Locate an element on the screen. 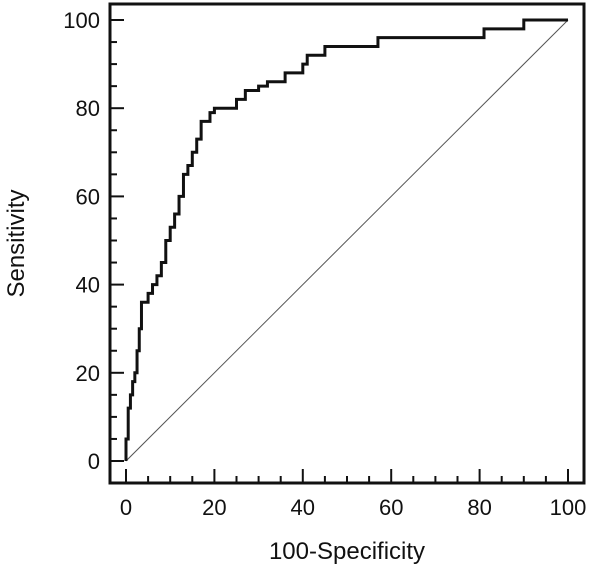 This screenshot has width=596, height=571. y-tick-label: 0 is located at coordinates (94, 461).